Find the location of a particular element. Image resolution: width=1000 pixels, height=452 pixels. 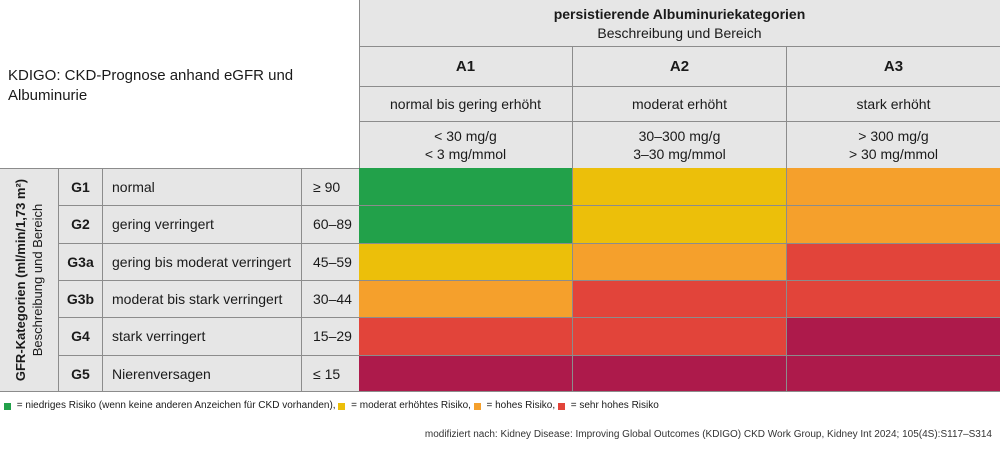

risk-cell-g1-a1 is located at coordinates (466, 186).